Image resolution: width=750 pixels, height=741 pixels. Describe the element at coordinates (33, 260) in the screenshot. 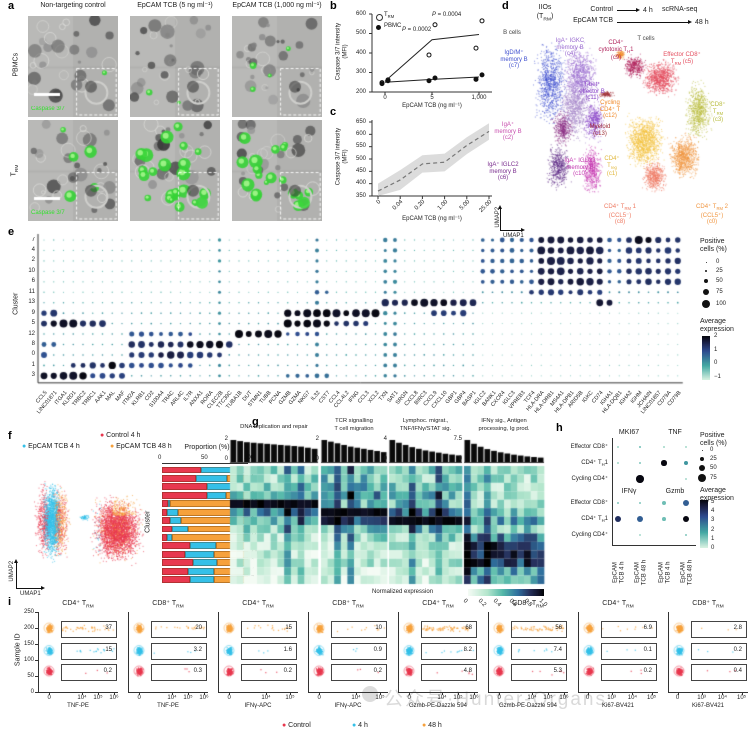

I see `e-cluster-tick: 2` at that location.